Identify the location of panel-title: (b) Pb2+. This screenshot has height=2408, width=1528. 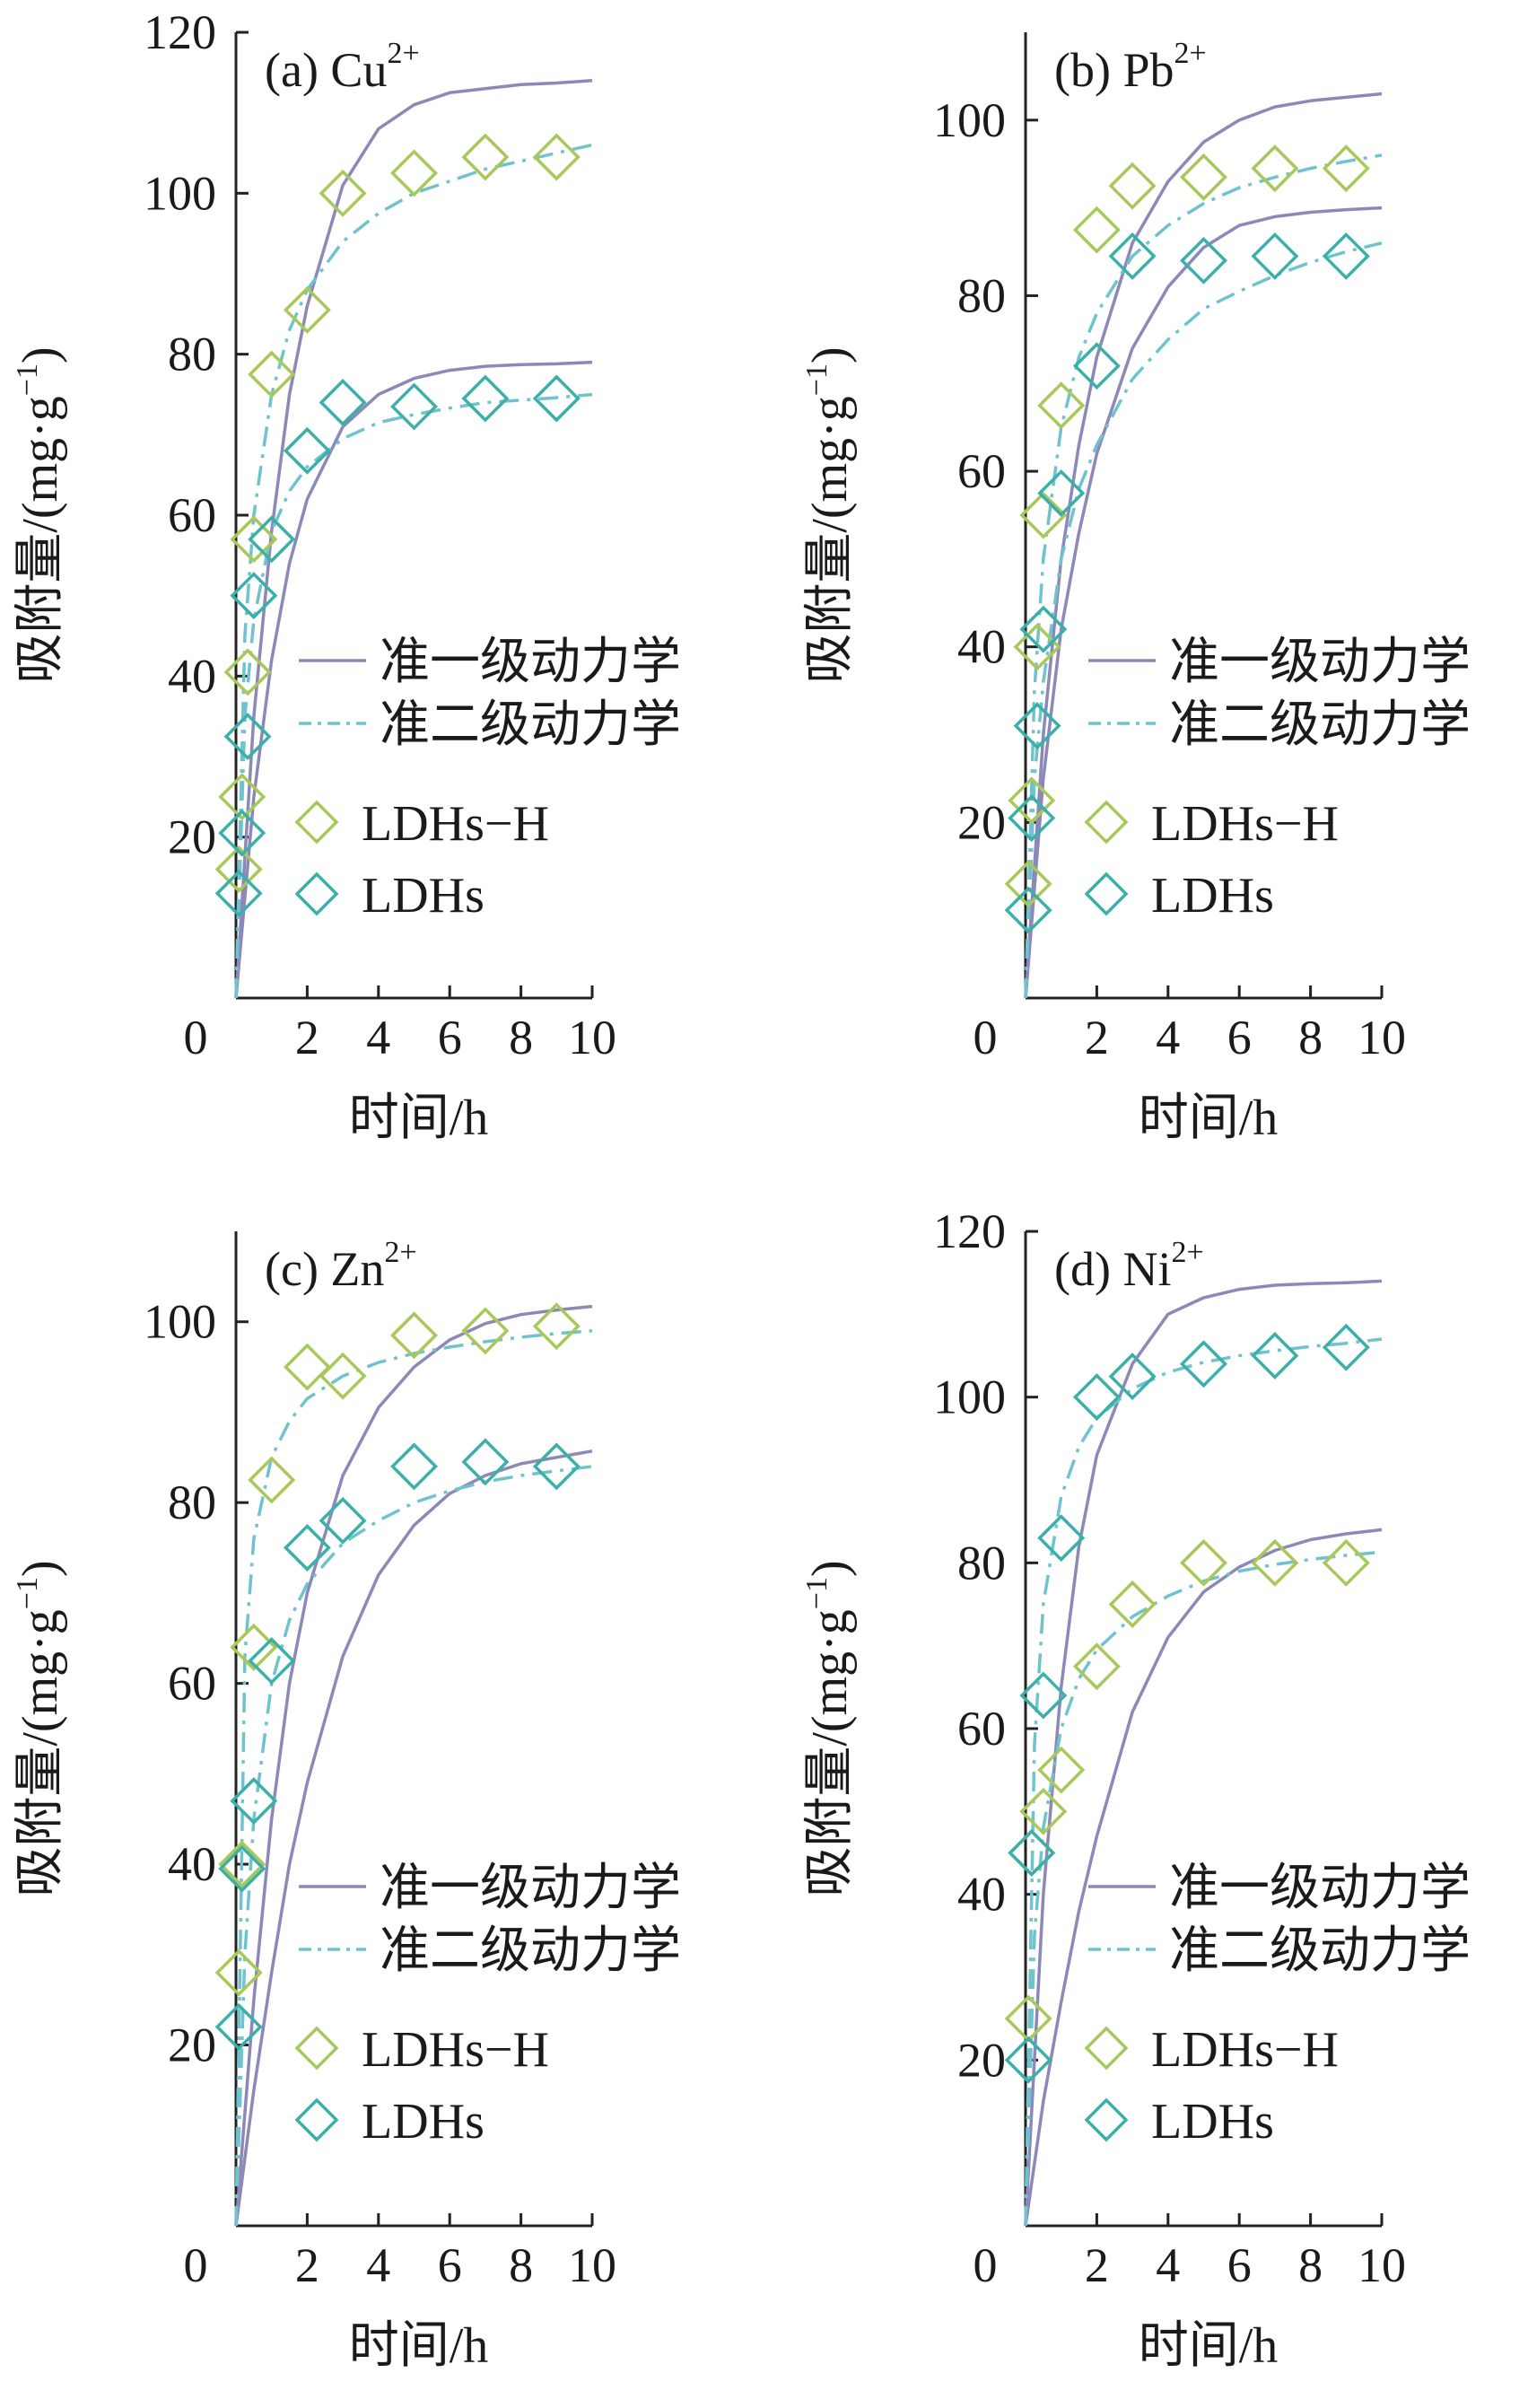
(1131, 67).